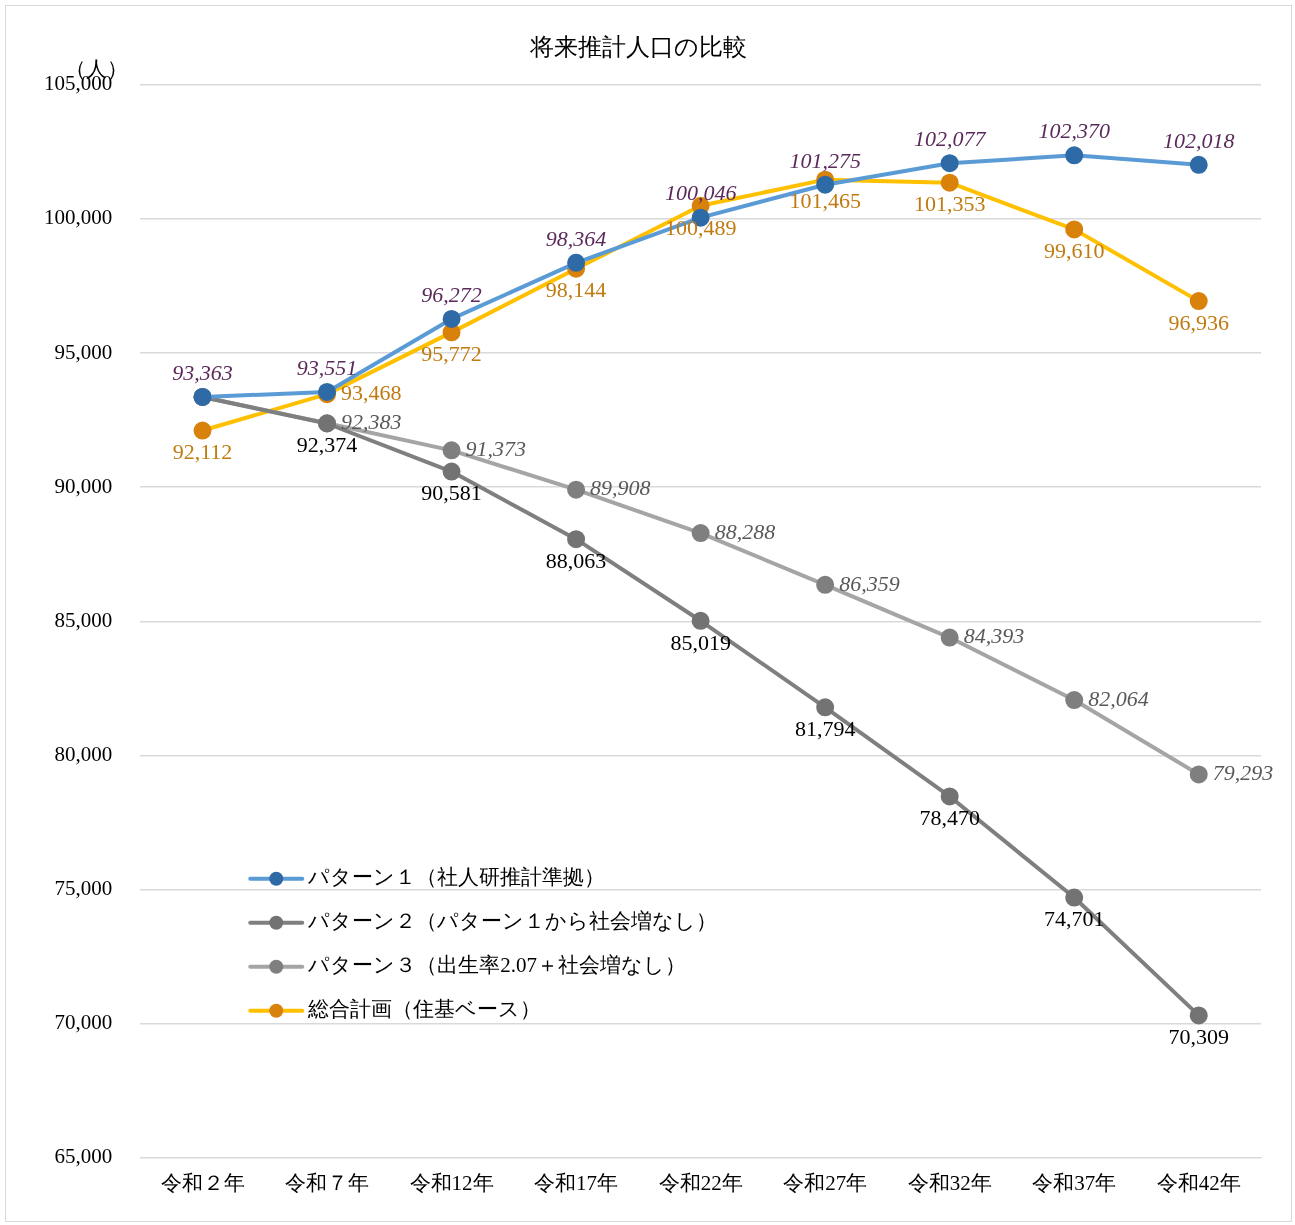 Image resolution: width=1295 pixels, height=1225 pixels. What do you see at coordinates (327, 1182) in the screenshot?
I see `x-tick-label: 令和７年` at bounding box center [327, 1182].